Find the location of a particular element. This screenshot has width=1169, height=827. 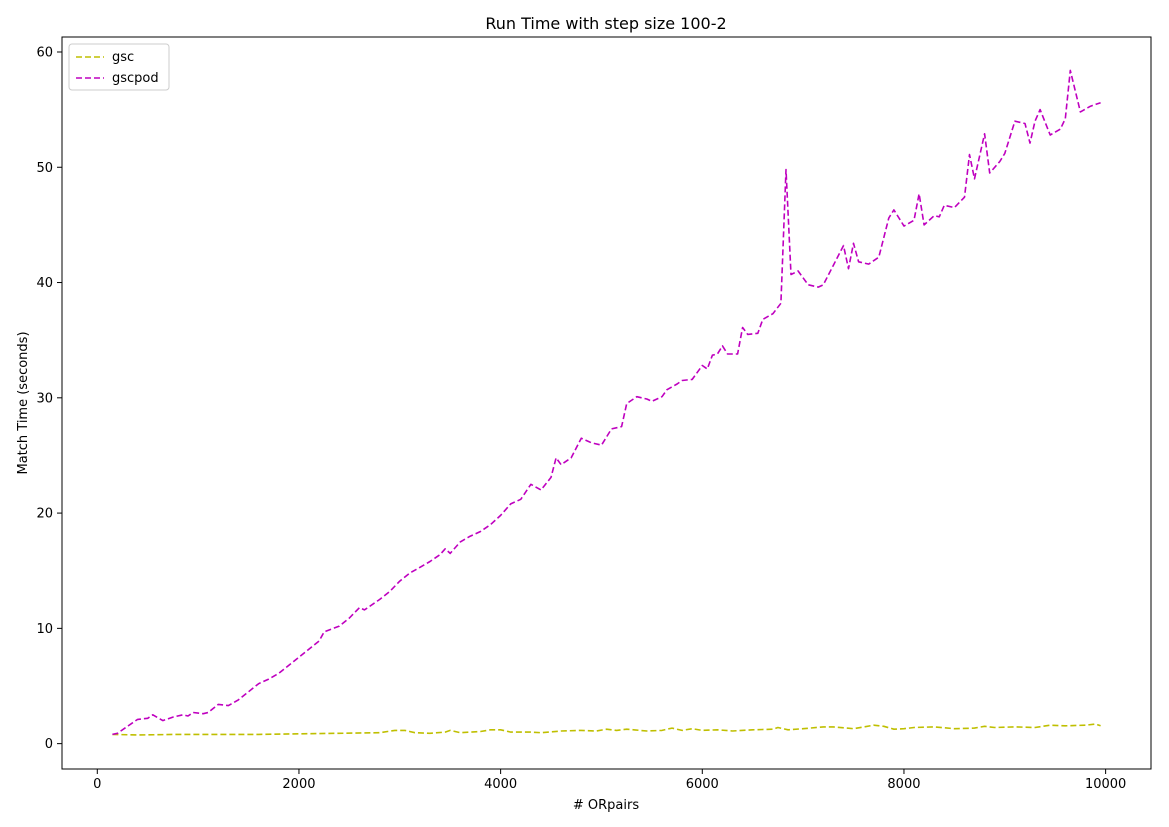

y-tick-label: 20 is located at coordinates (44, 514).